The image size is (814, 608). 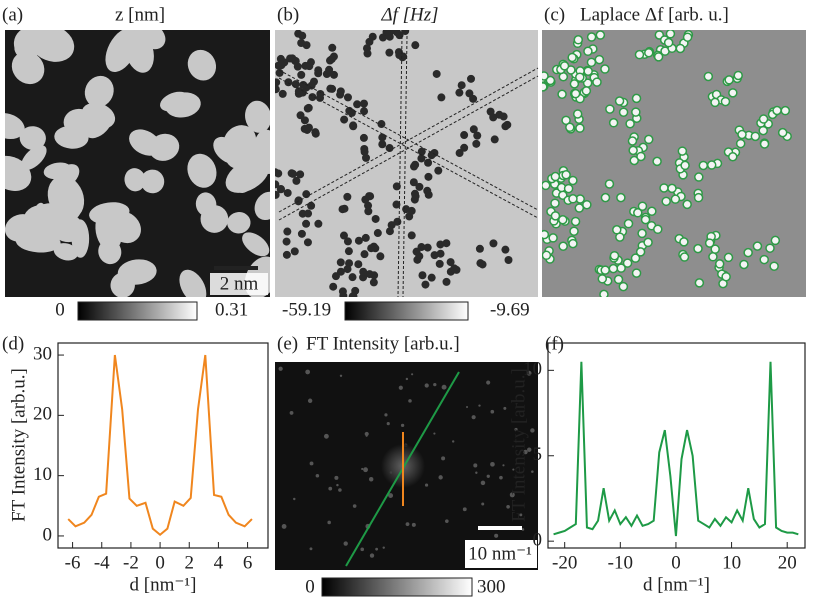 What do you see at coordinates (239, 284) in the screenshot?
I see `scale-bar-bg` at bounding box center [239, 284].